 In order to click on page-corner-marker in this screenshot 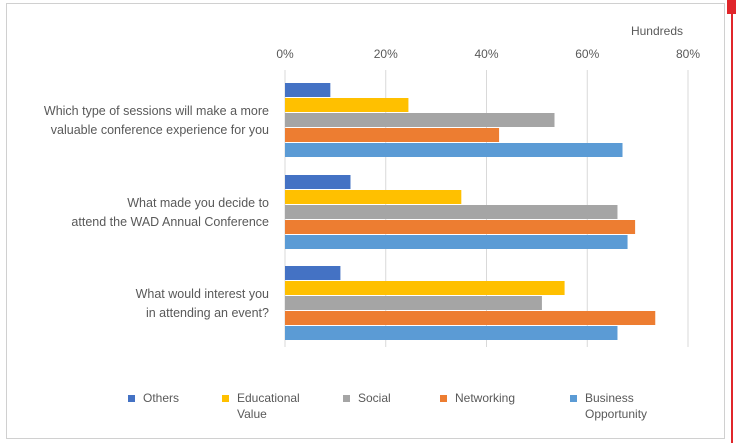, I will do `click(731, 7)`.